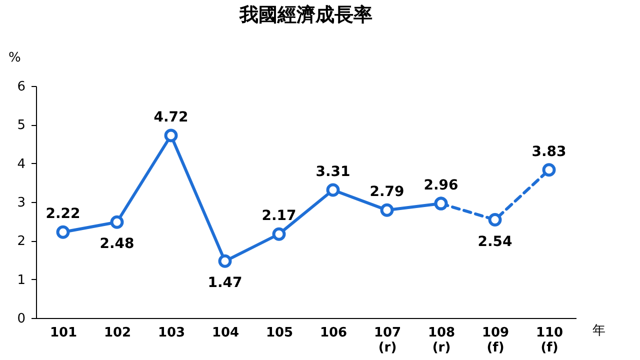 Image resolution: width=640 pixels, height=360 pixels. I want to click on y-tick-label: 2, so click(21, 242).